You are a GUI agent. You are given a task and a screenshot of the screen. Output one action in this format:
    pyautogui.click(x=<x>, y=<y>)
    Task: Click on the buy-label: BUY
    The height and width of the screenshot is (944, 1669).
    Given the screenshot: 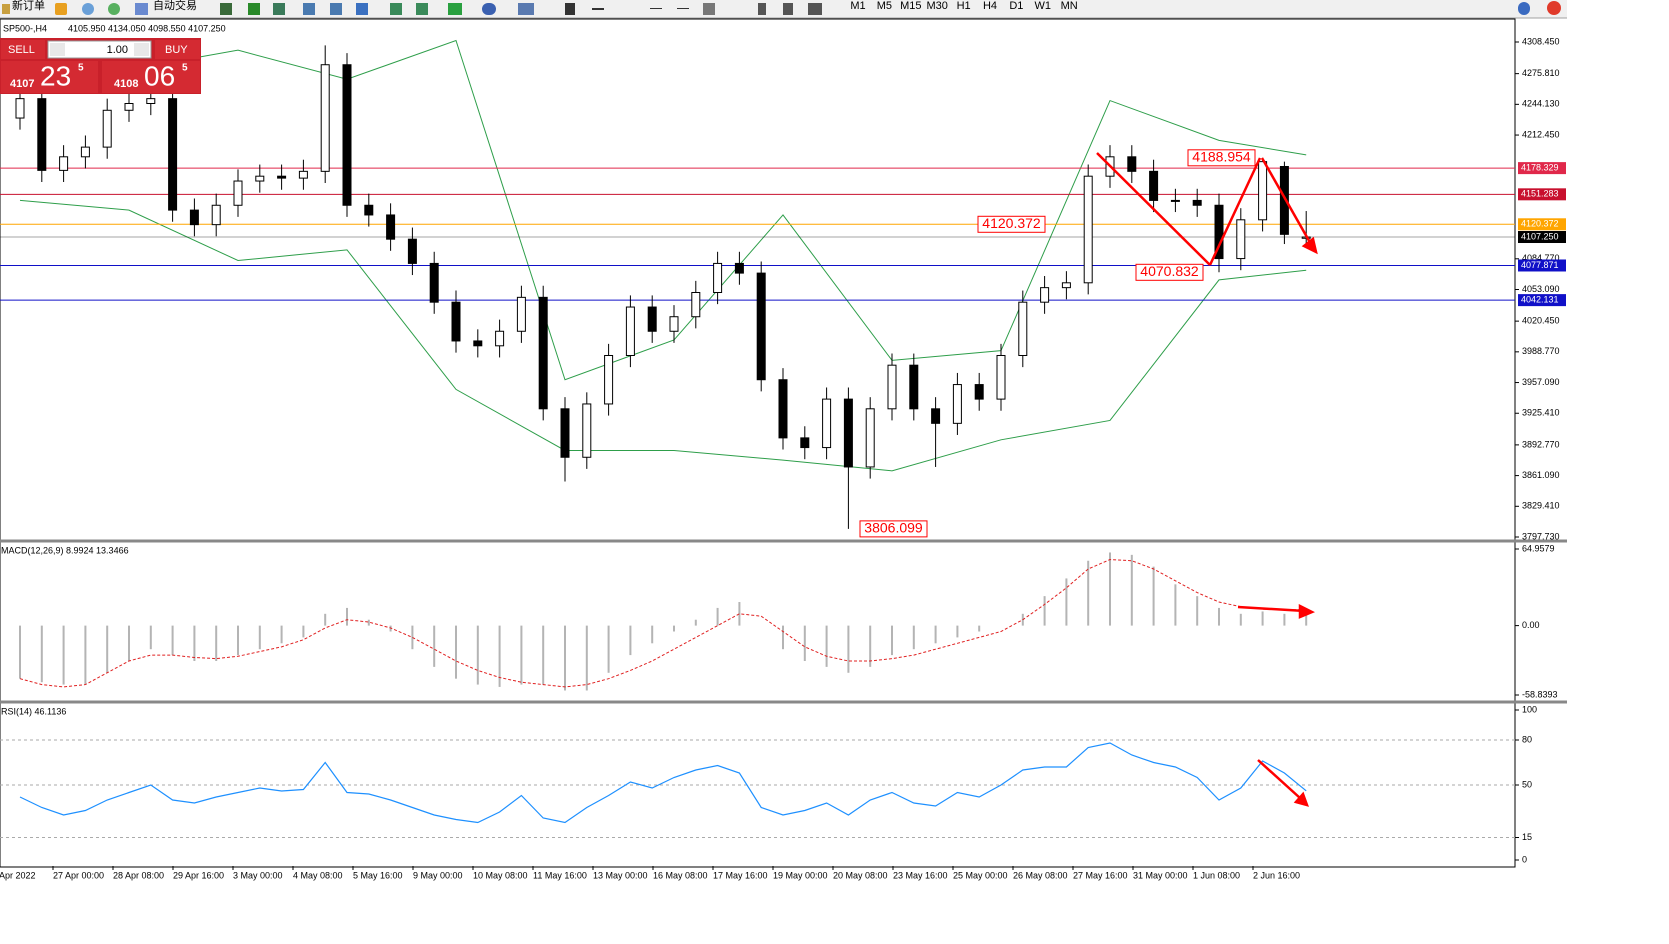 What is the action you would take?
    pyautogui.click(x=176, y=50)
    